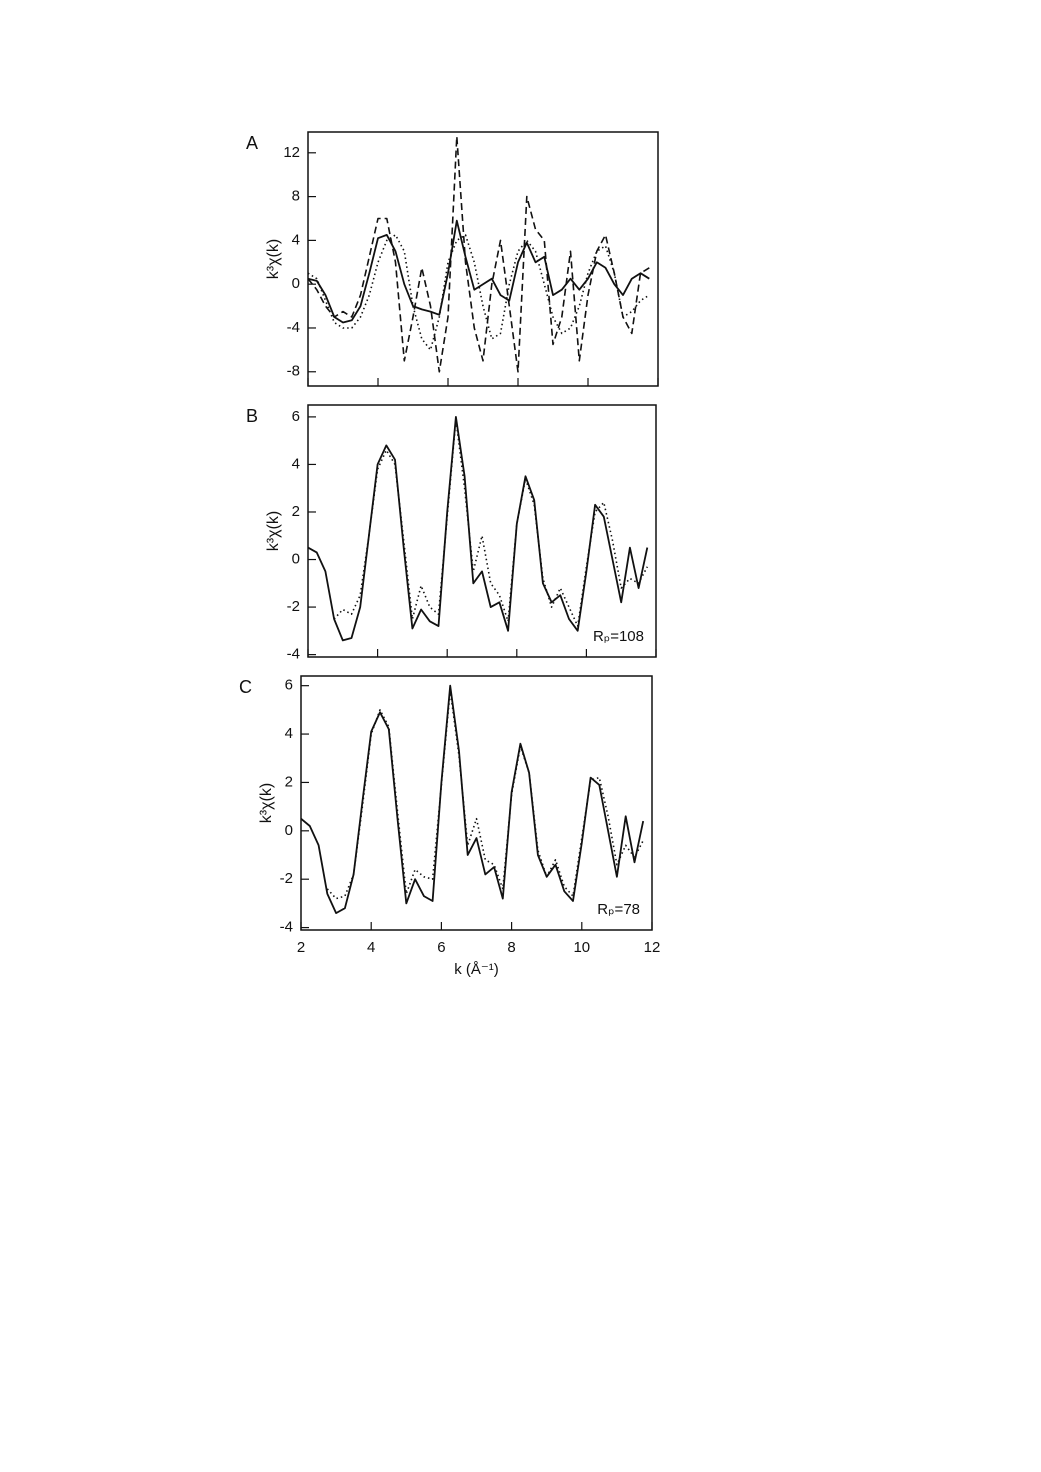 This screenshot has height=1472, width=1041. Describe the element at coordinates (291, 152) in the screenshot. I see `y-tick-label: 12` at that location.